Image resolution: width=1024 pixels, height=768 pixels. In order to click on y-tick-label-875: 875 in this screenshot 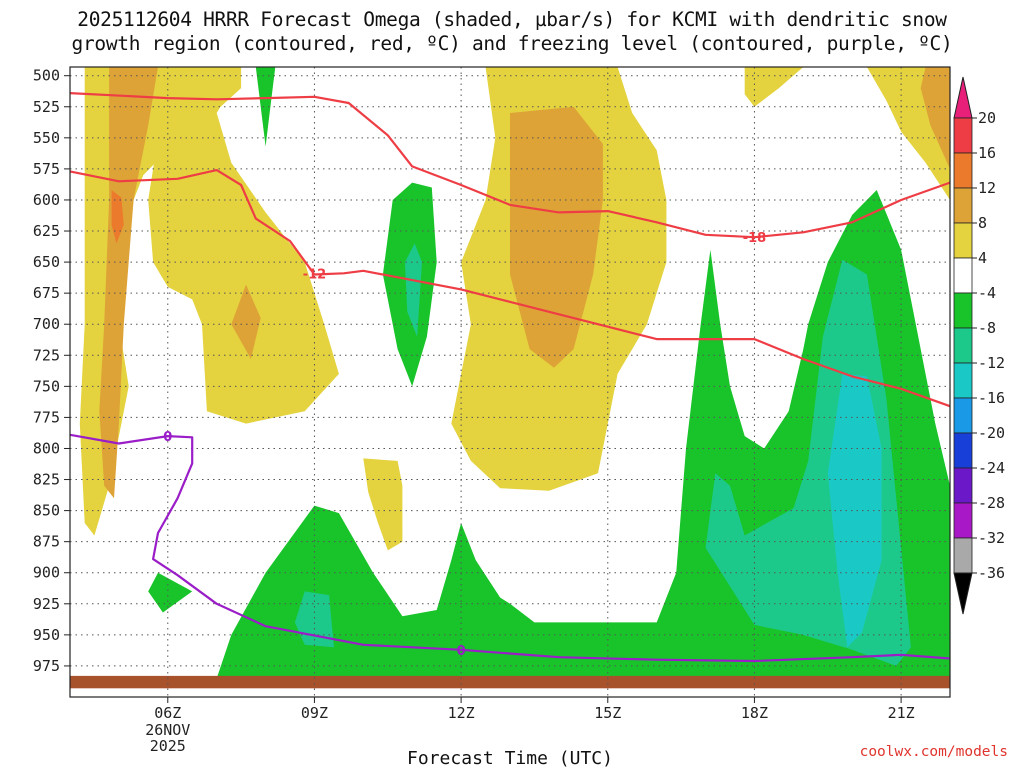, I will do `click(46, 542)`.